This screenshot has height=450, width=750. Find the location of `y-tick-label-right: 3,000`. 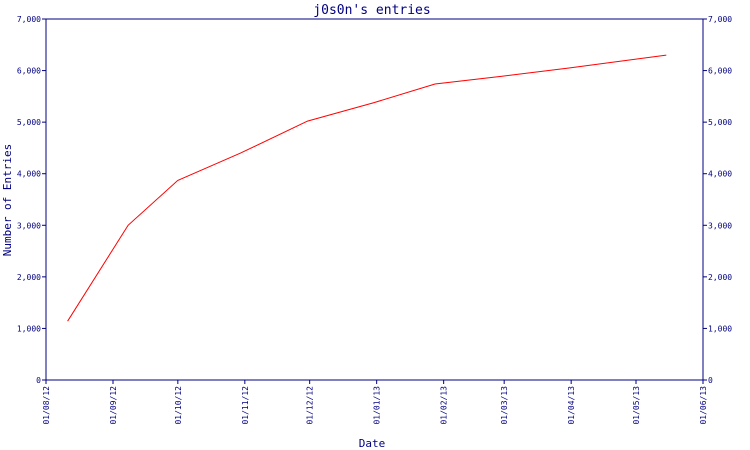

y-tick-label-right: 3,000 is located at coordinates (720, 225).